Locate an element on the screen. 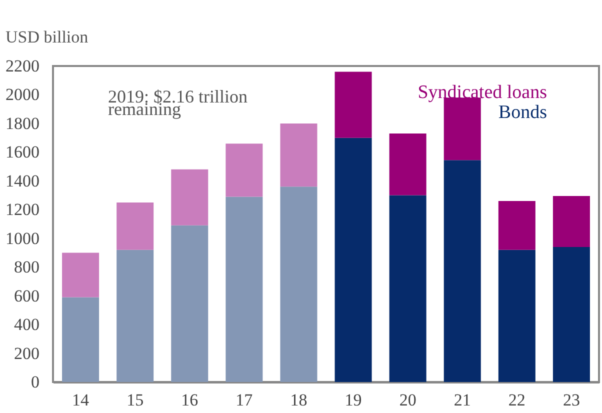 The image size is (602, 413). series-label: Syndicated loans is located at coordinates (482, 92).